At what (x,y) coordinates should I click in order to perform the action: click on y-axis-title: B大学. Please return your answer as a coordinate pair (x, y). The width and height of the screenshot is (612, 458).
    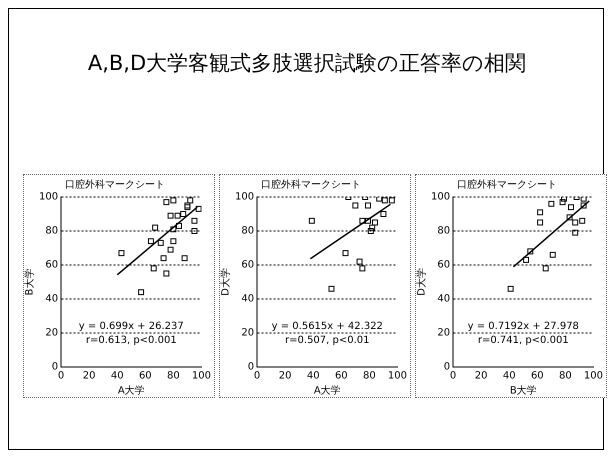
    Looking at the image, I should click on (30, 282).